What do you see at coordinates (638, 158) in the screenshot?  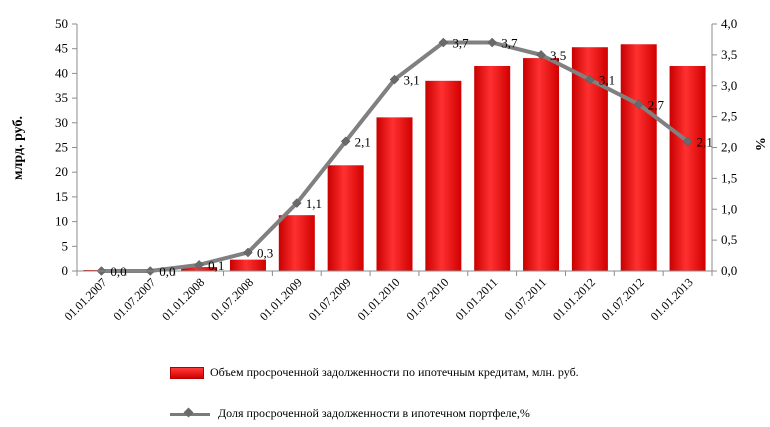 I see `bar-01.07.2012` at bounding box center [638, 158].